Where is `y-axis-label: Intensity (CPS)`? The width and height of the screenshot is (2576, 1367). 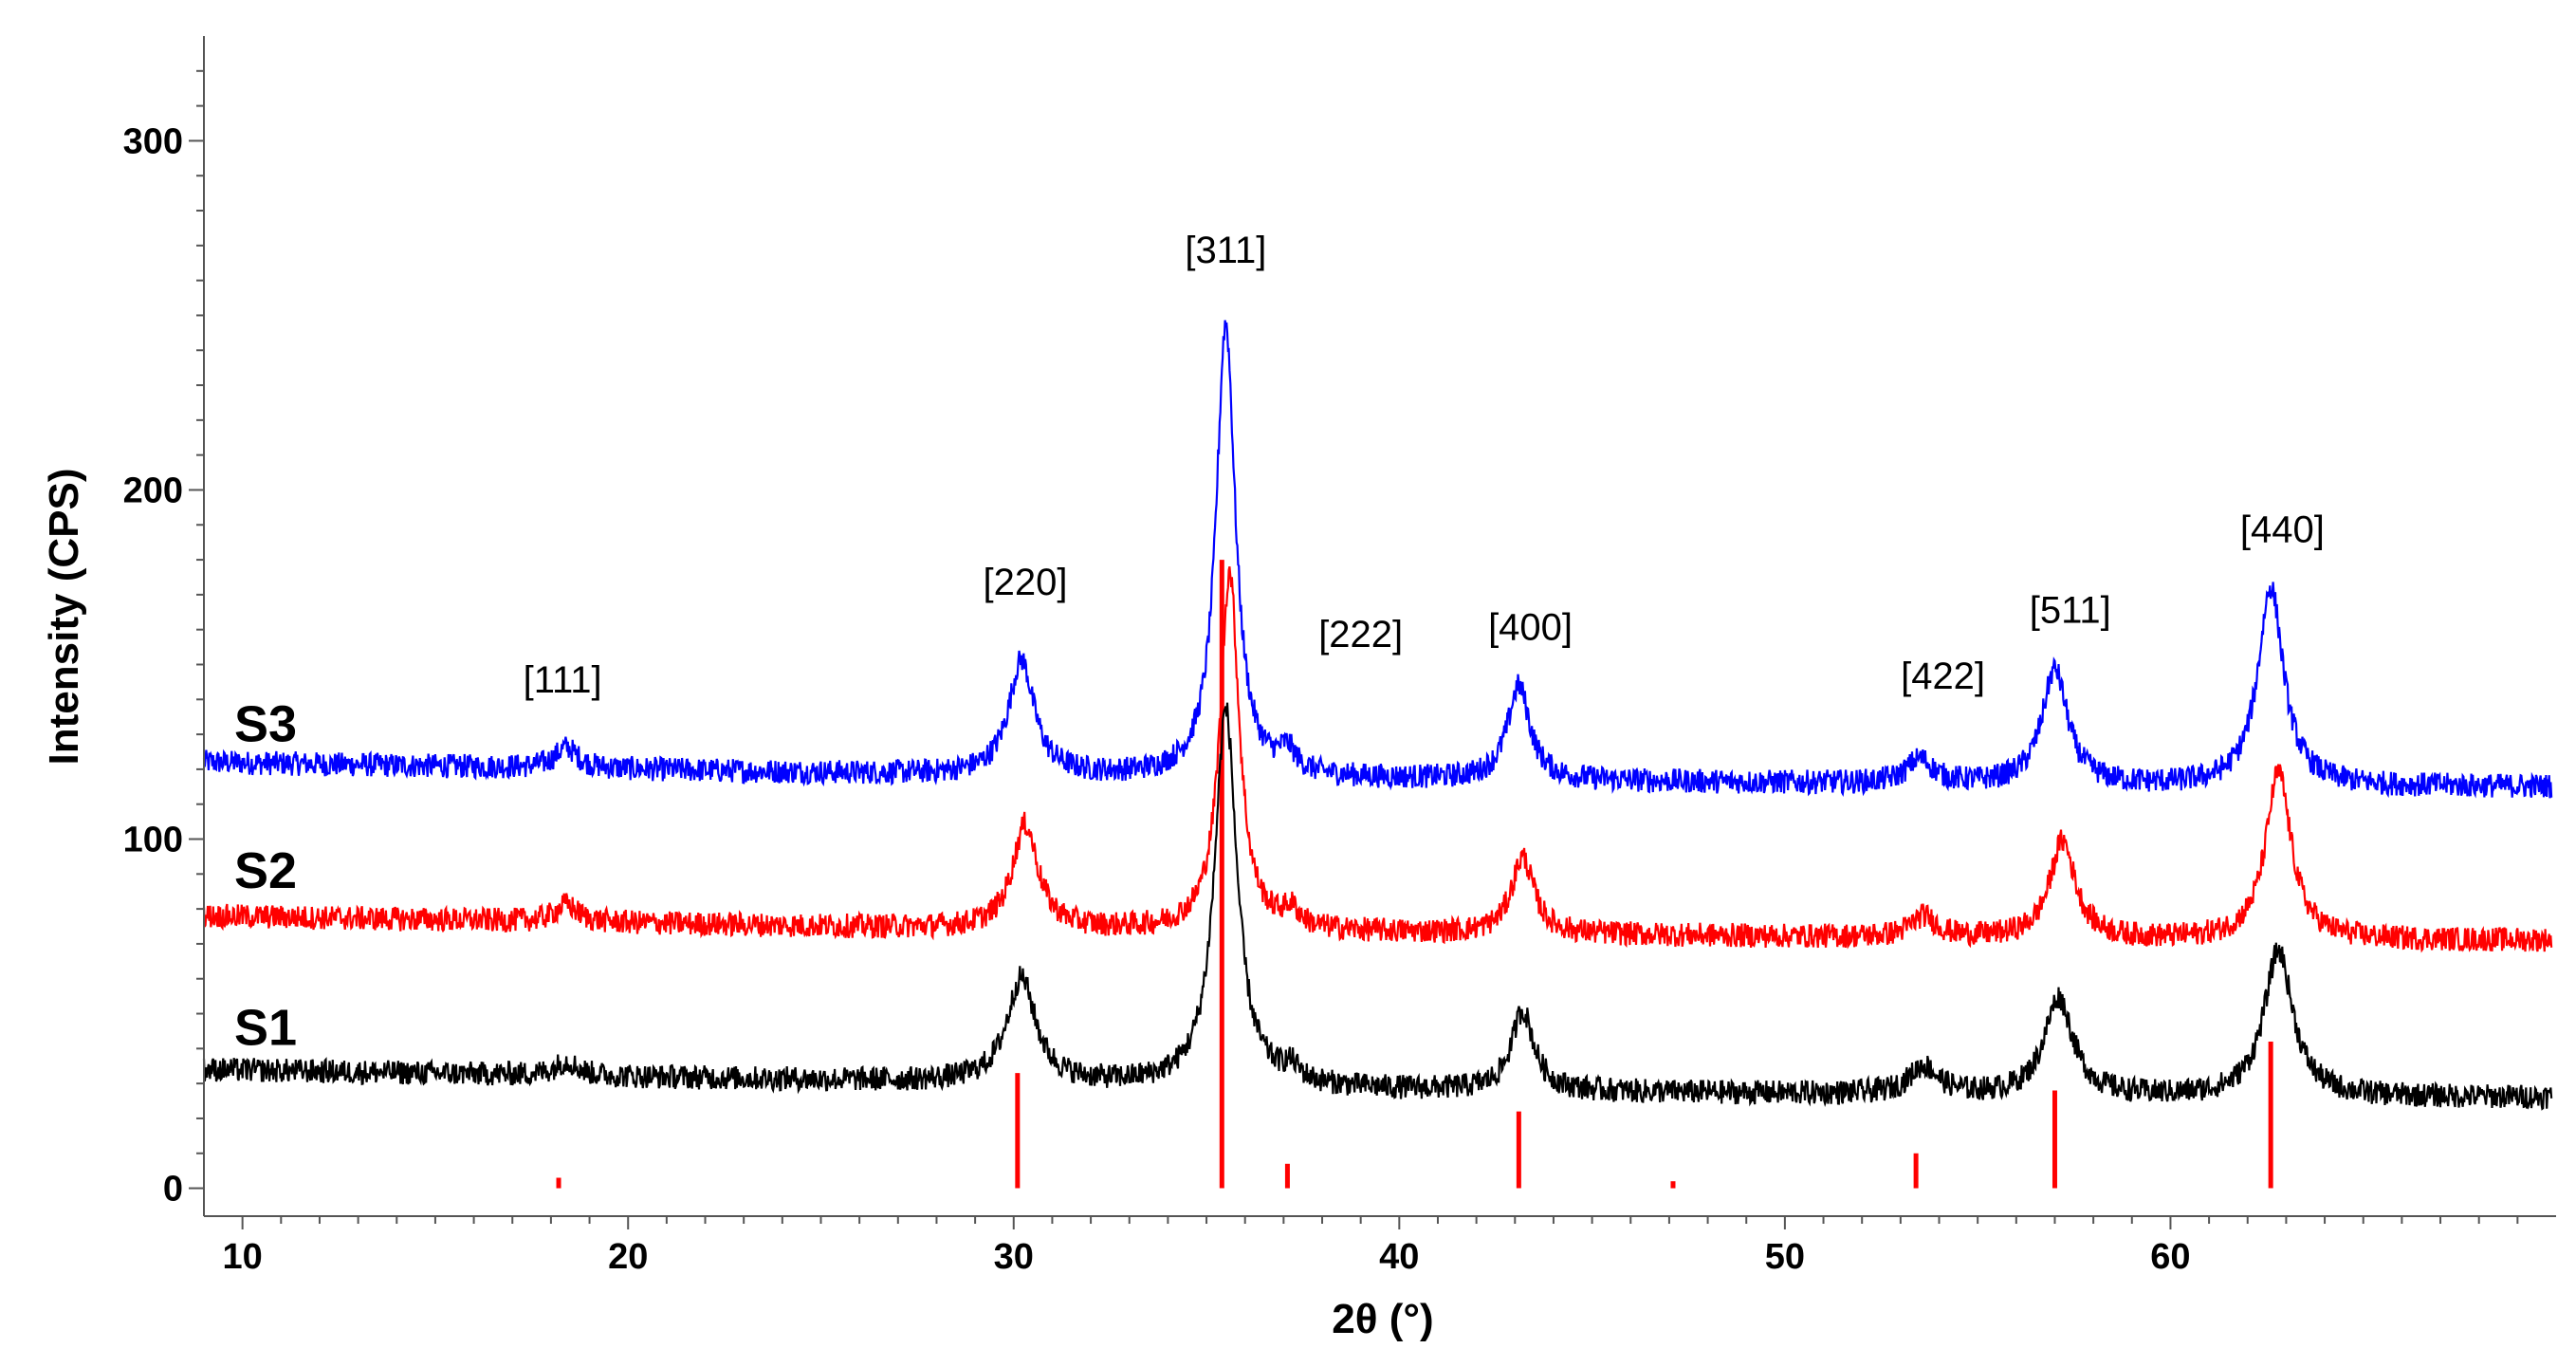
y-axis-label: Intensity (CPS) is located at coordinates (64, 617).